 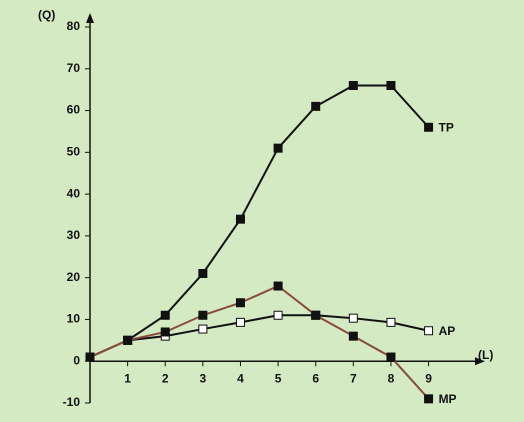 I want to click on y-tick-label: 60, so click(x=74, y=110).